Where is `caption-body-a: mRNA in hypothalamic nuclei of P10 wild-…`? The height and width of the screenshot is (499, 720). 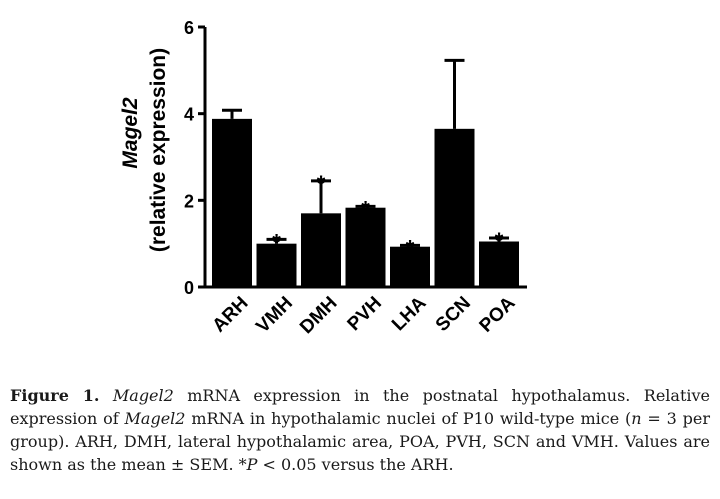 caption-body-a: mRNA in hypothalamic nuclei of P10 wild-… is located at coordinates (408, 418).